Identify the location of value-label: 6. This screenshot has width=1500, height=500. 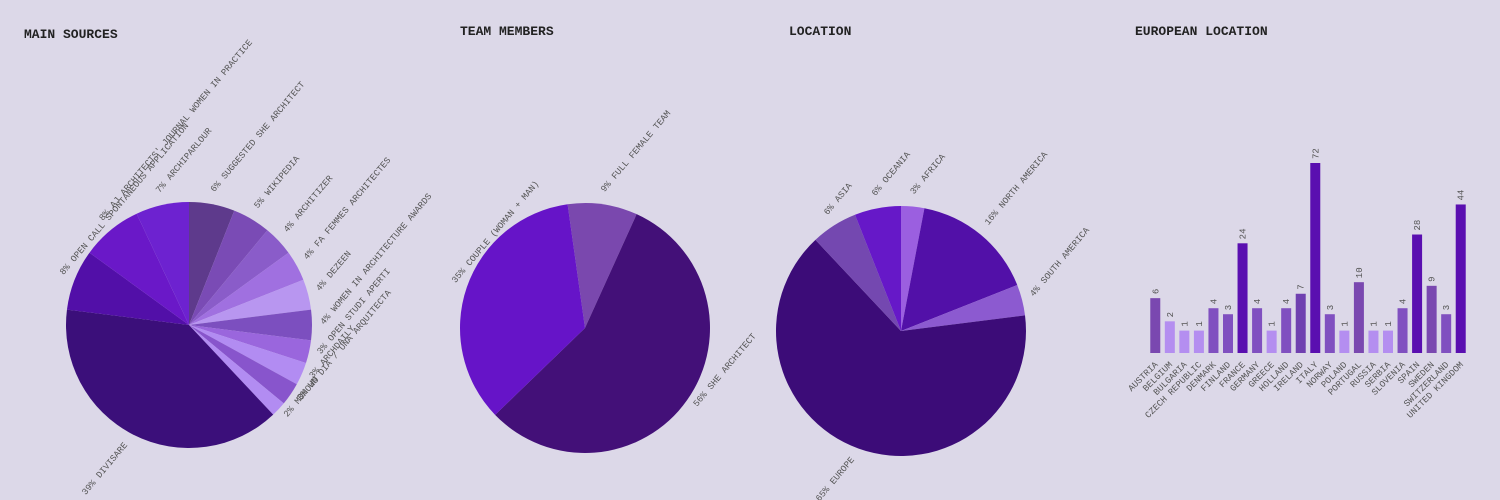
(1156, 291).